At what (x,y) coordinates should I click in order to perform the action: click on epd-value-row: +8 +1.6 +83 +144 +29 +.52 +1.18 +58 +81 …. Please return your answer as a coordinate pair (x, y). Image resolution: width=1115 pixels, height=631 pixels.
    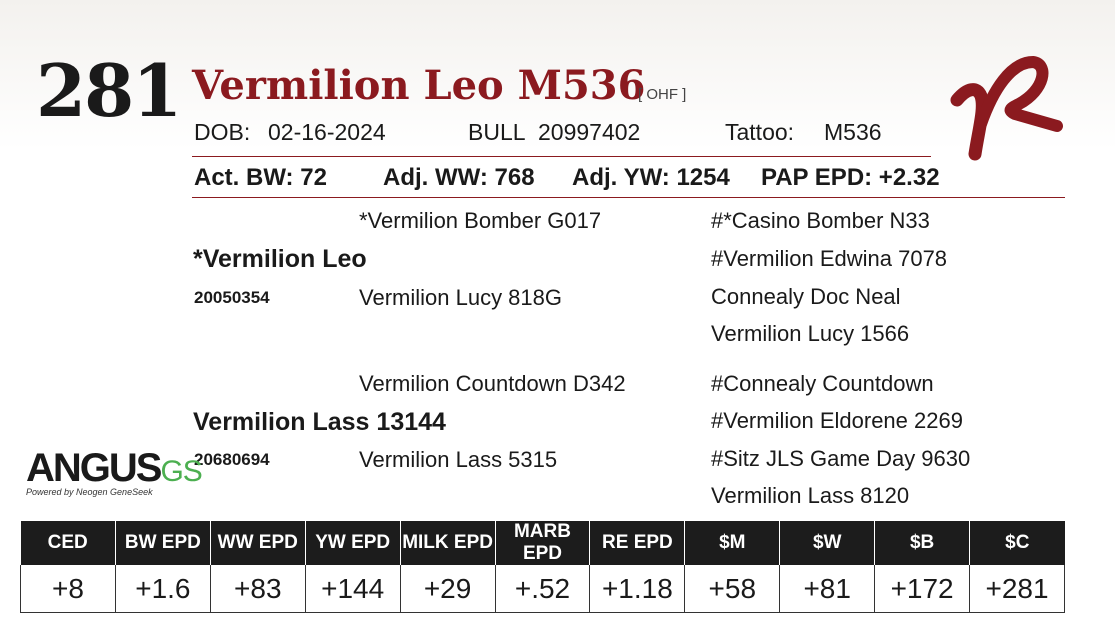
    Looking at the image, I should click on (542, 589).